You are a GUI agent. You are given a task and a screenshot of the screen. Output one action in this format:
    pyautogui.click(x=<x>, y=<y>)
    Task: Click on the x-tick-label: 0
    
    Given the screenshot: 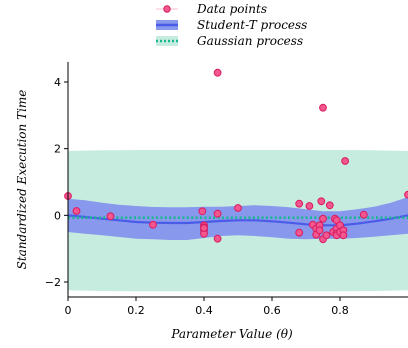 What is the action you would take?
    pyautogui.click(x=68, y=310)
    